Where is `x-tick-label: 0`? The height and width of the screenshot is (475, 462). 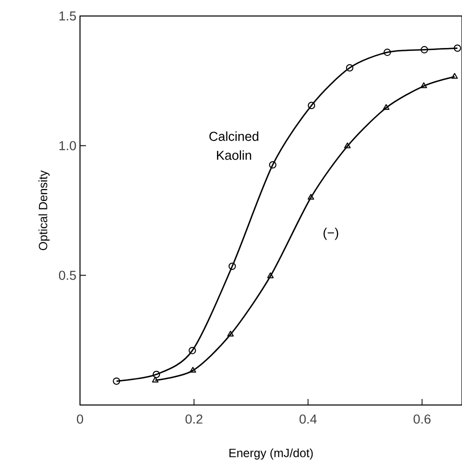
x-tick-label: 0 is located at coordinates (80, 419).